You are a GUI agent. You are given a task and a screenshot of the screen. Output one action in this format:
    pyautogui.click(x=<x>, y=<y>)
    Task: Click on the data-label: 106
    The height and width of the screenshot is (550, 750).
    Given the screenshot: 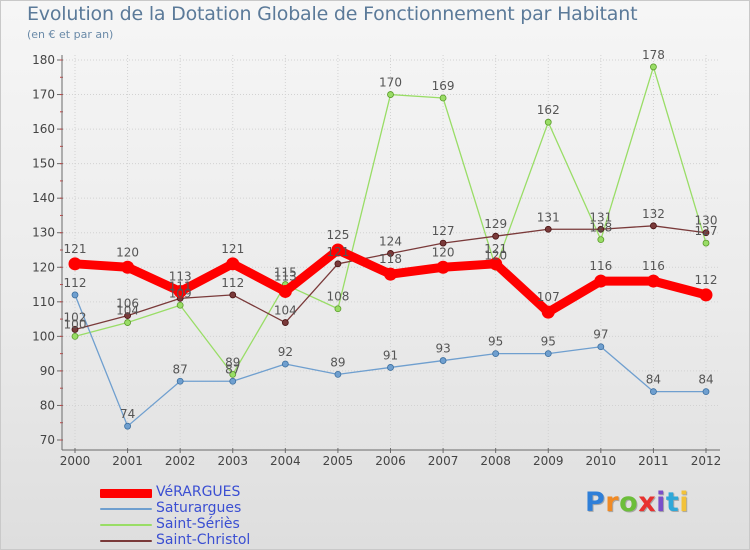 What is the action you would take?
    pyautogui.click(x=127, y=304)
    